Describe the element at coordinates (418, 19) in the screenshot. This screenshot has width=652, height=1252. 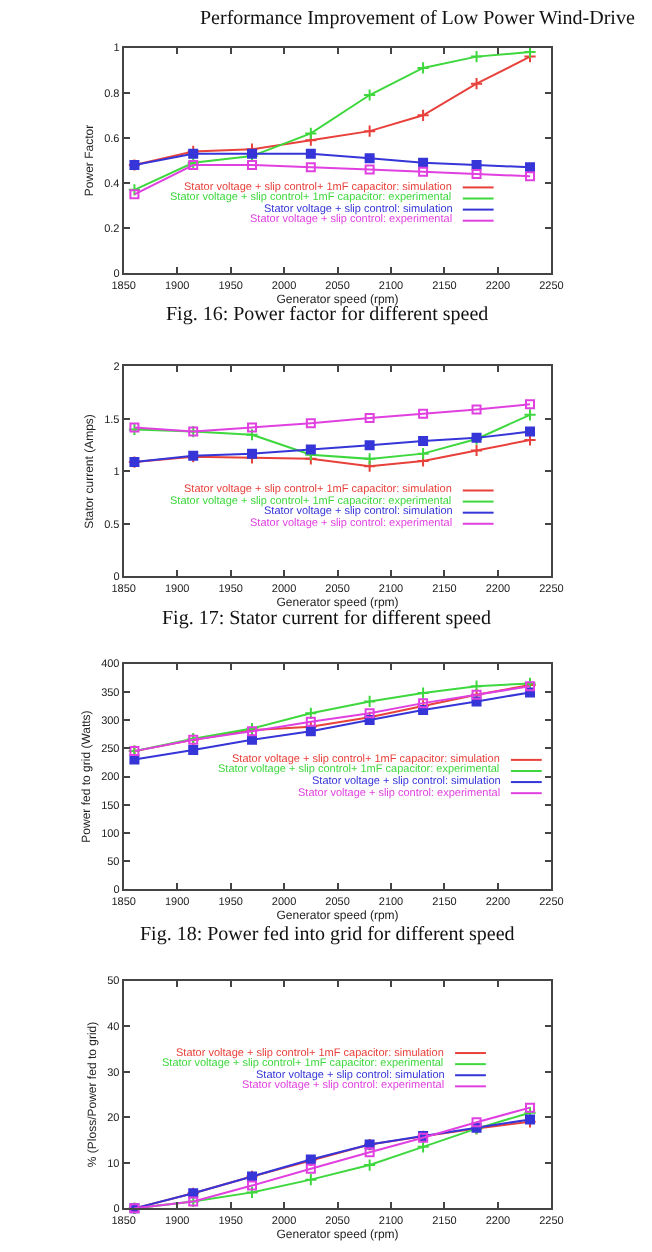
I see `text: Performance Improvement of Low Power Wind-Drive` at that location.